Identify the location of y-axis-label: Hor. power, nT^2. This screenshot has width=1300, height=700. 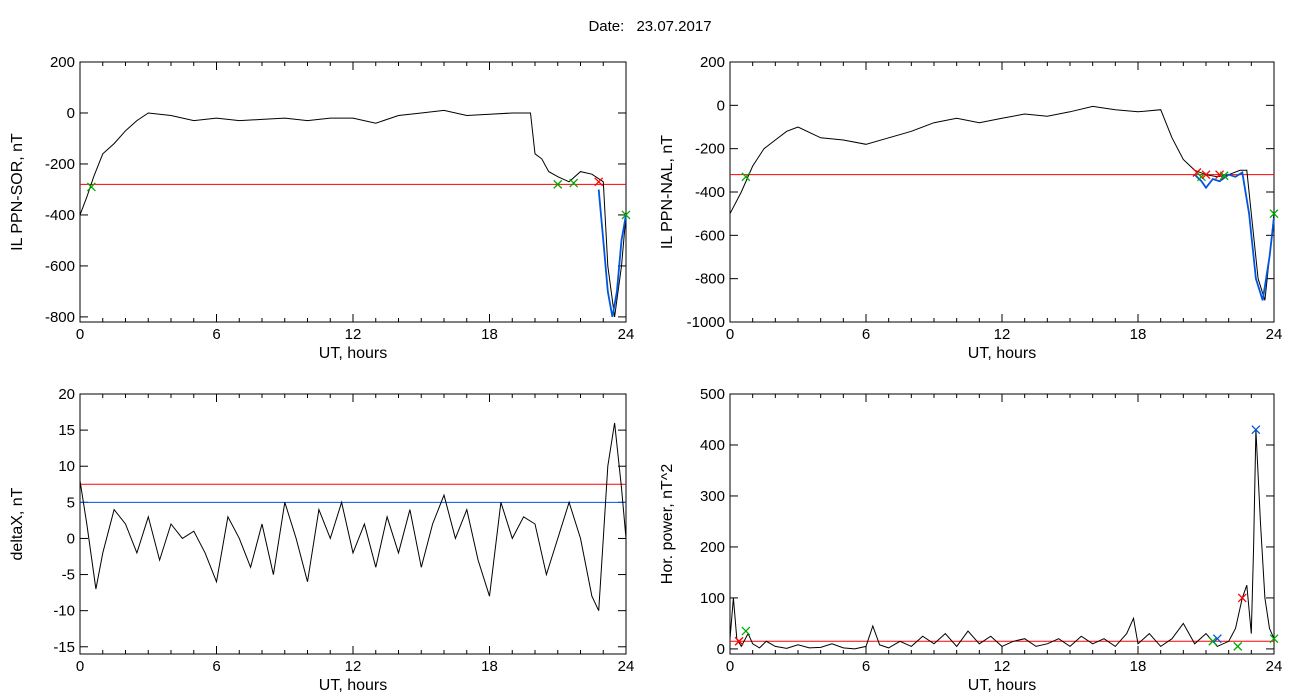
(667, 524).